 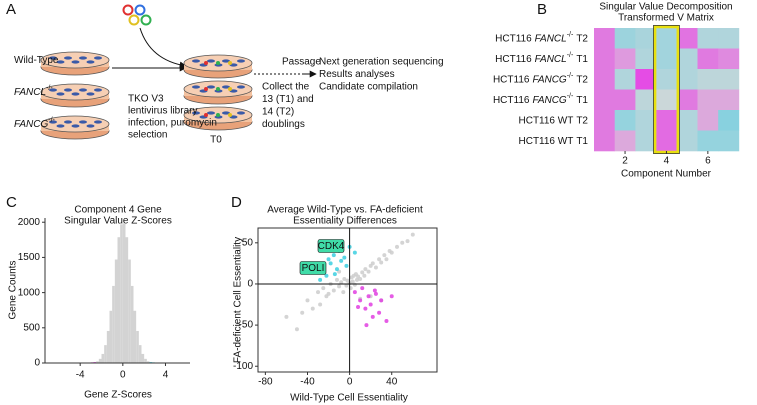 I want to click on y-tick-label: 2000, so click(x=29, y=222).